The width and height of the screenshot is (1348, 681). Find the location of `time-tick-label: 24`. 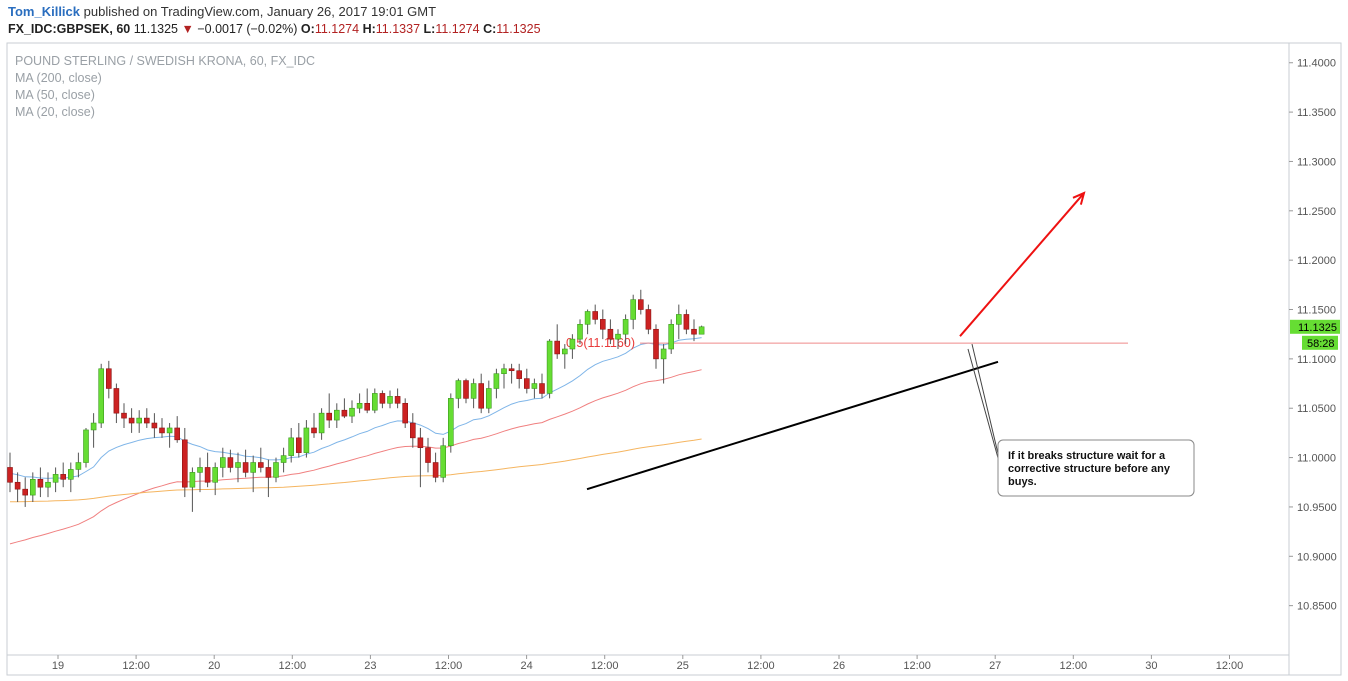

time-tick-label: 24 is located at coordinates (526, 666).